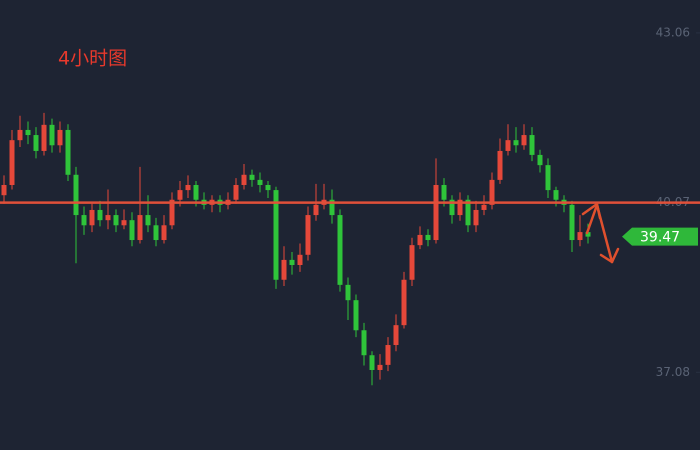  I want to click on arrow-head-down, so click(609, 255).